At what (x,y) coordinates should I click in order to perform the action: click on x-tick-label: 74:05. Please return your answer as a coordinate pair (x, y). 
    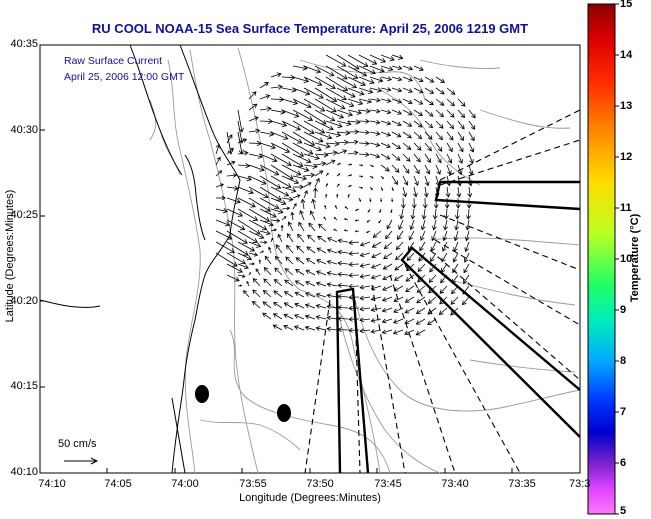
    Looking at the image, I should click on (118, 484).